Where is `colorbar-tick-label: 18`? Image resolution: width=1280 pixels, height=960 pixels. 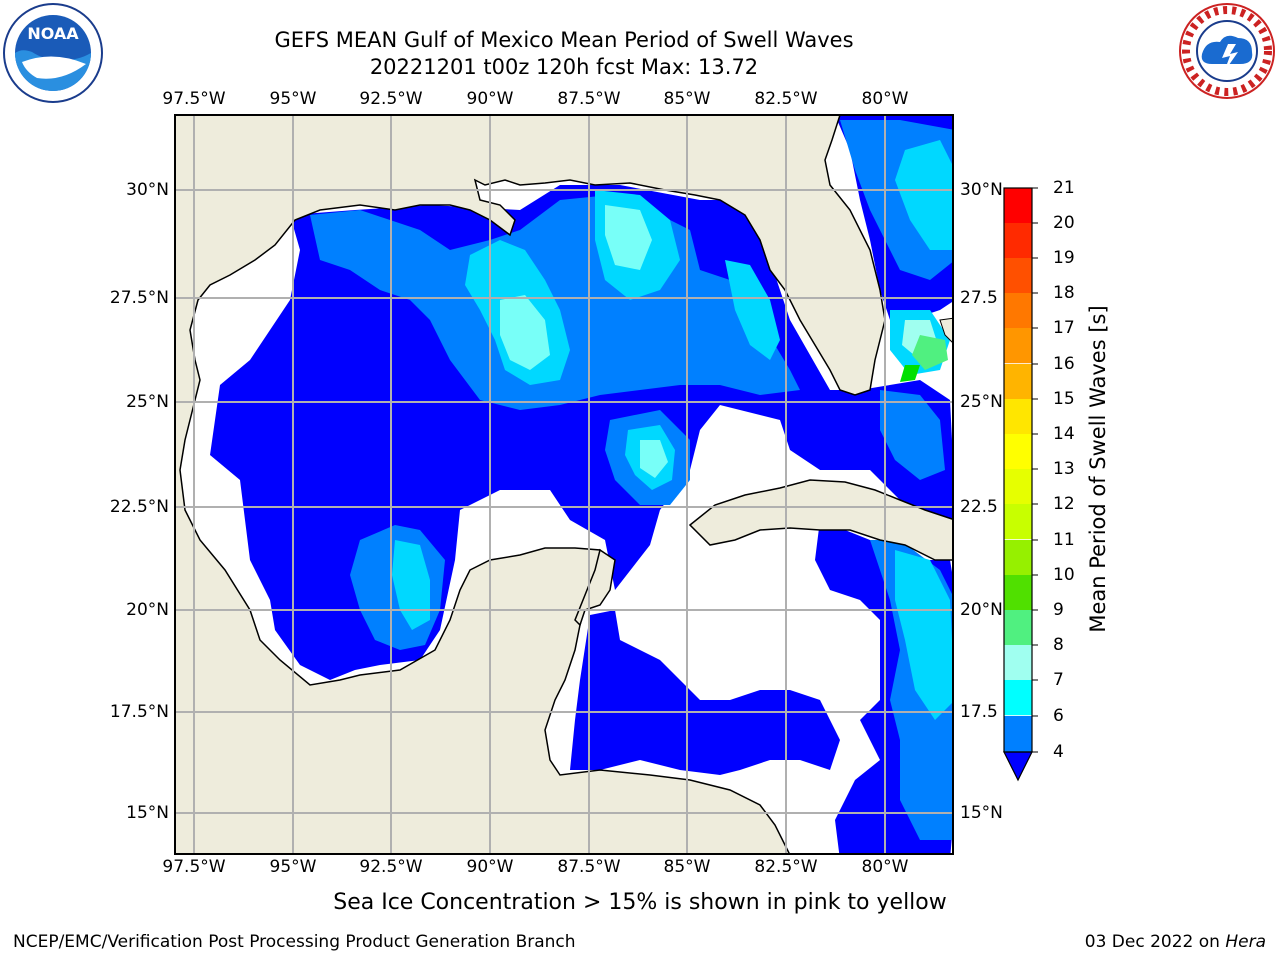 colorbar-tick-label: 18 is located at coordinates (1064, 293).